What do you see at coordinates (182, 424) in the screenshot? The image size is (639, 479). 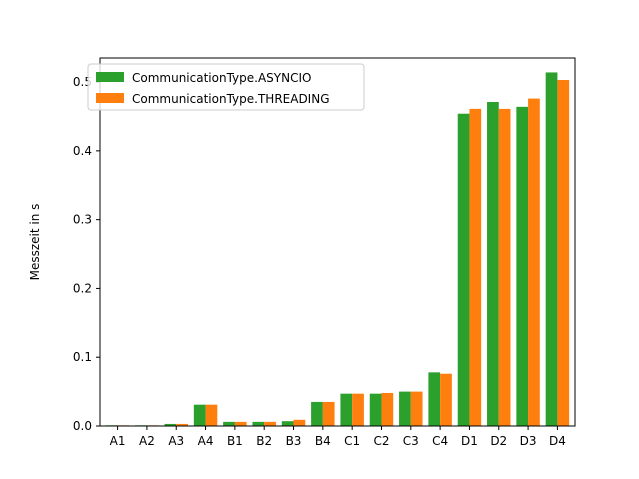 I see `bar-threading-a3` at bounding box center [182, 424].